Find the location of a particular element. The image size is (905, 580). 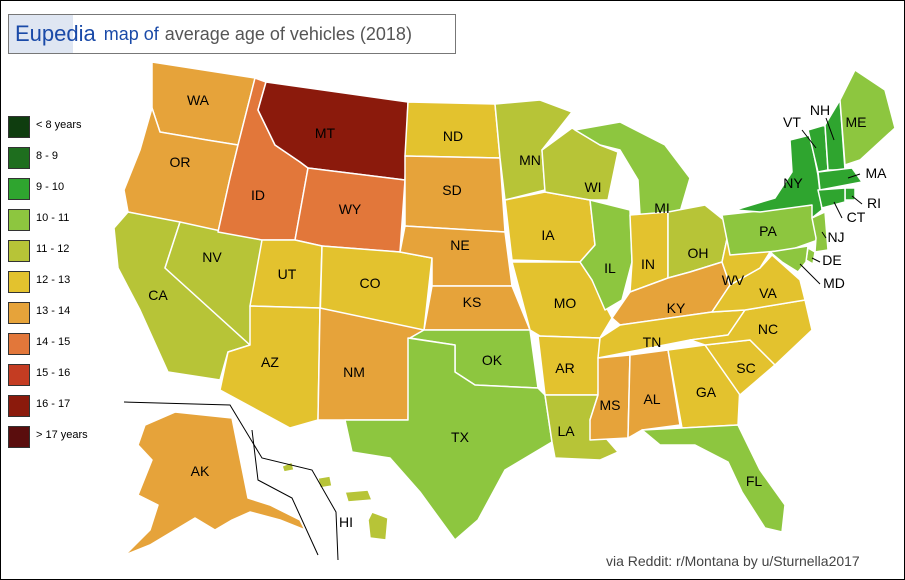

label-tx: TX is located at coordinates (460, 437).